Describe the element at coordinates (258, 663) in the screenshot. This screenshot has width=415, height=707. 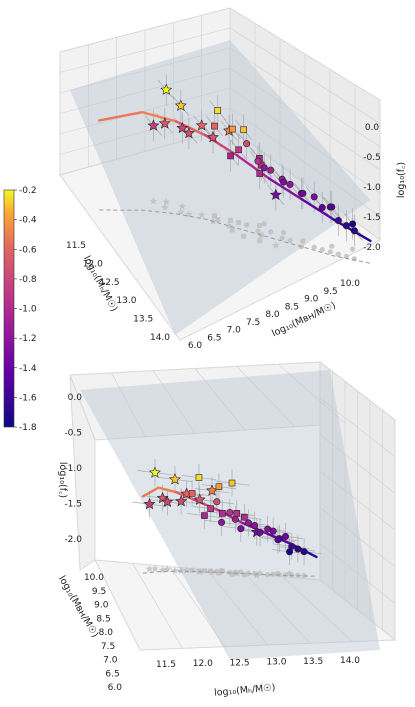
I see `bottom-x-tick-labels: 11.5 12.0 12.5 13.0 13.5 14.0` at that location.